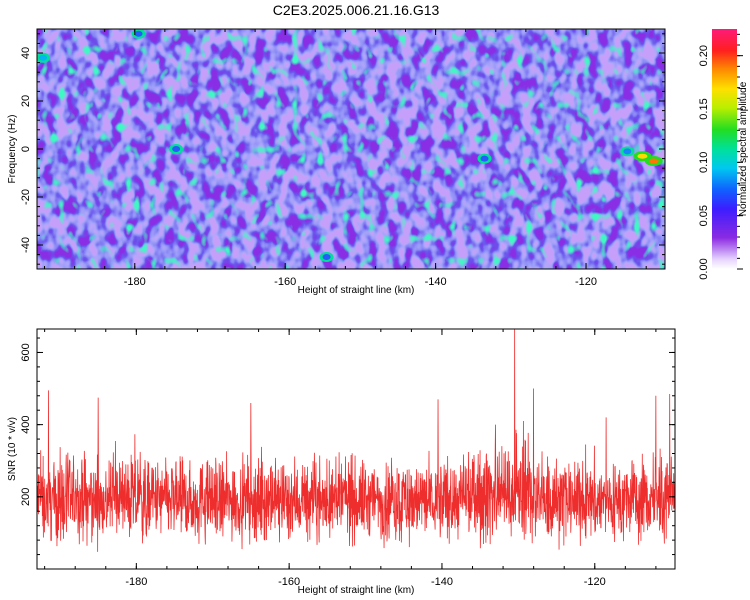 Image resolution: width=750 pixels, height=600 pixels. I want to click on snr-y-tick-label: 200, so click(26, 497).